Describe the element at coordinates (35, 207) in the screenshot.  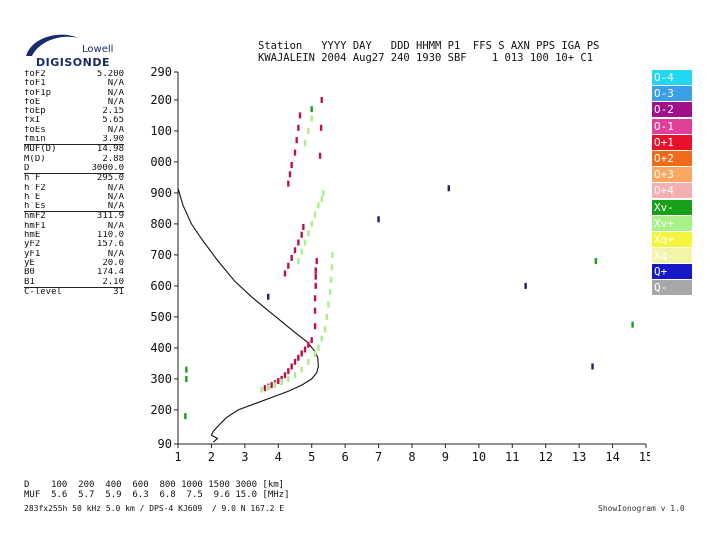
I see `param-label: h`Es` at that location.